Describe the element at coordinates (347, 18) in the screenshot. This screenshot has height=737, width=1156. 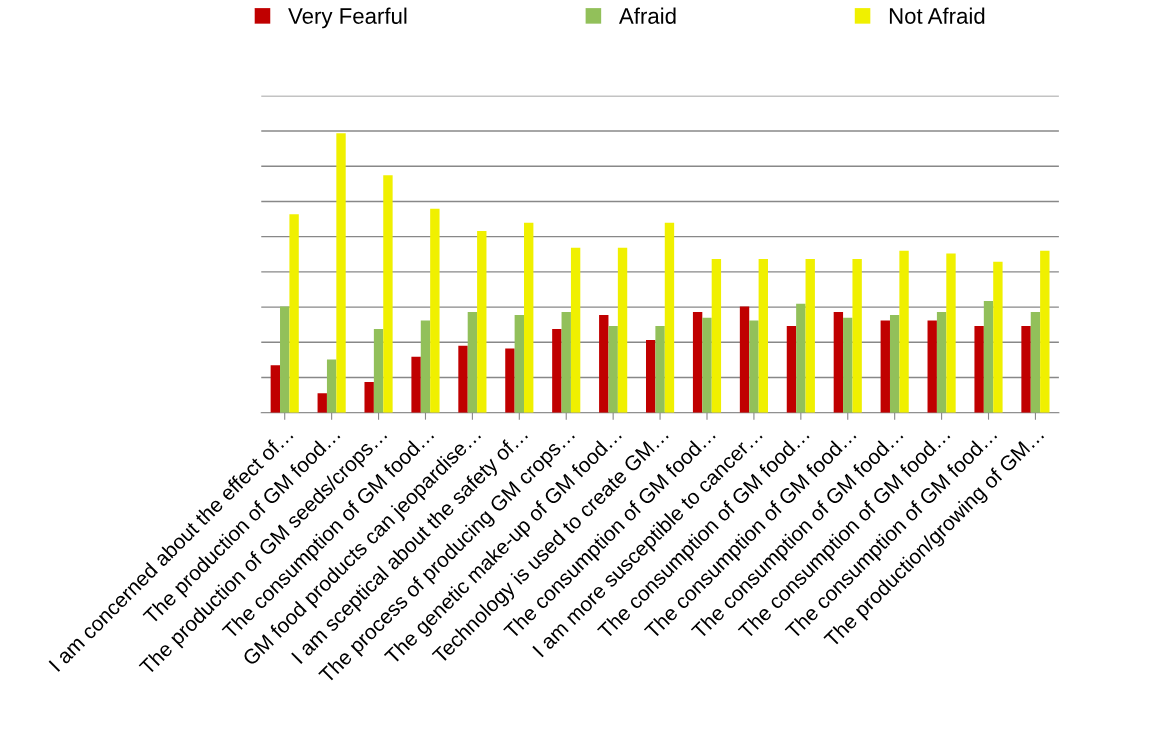
I see `legend-label: Very Fearful` at that location.